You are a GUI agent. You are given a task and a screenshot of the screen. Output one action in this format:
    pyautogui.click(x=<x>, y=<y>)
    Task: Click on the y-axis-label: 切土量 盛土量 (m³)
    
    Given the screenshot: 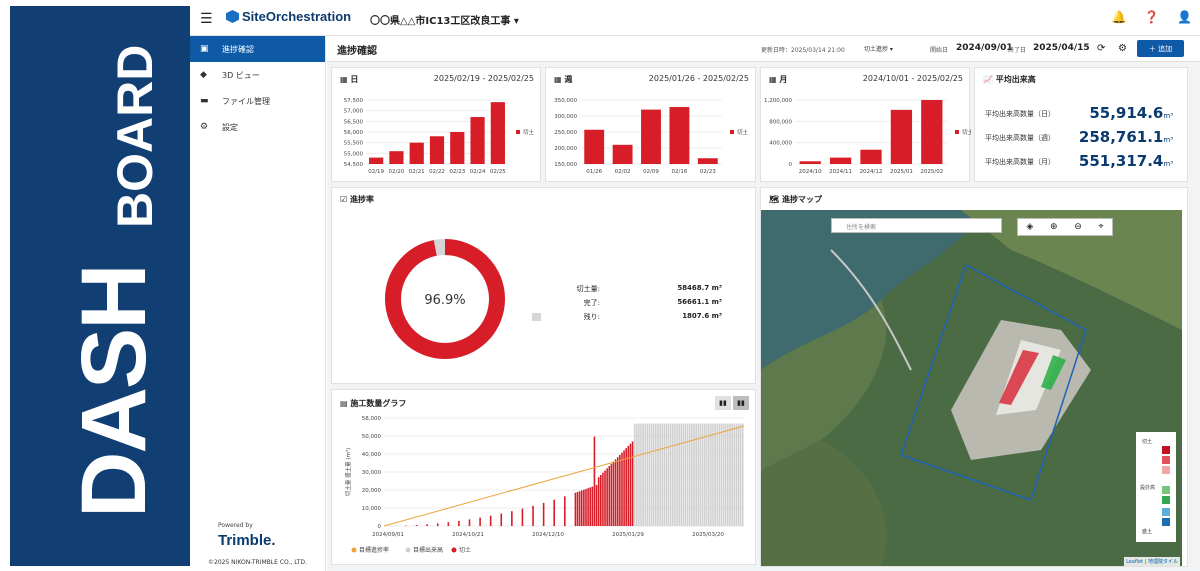 What is the action you would take?
    pyautogui.click(x=348, y=472)
    